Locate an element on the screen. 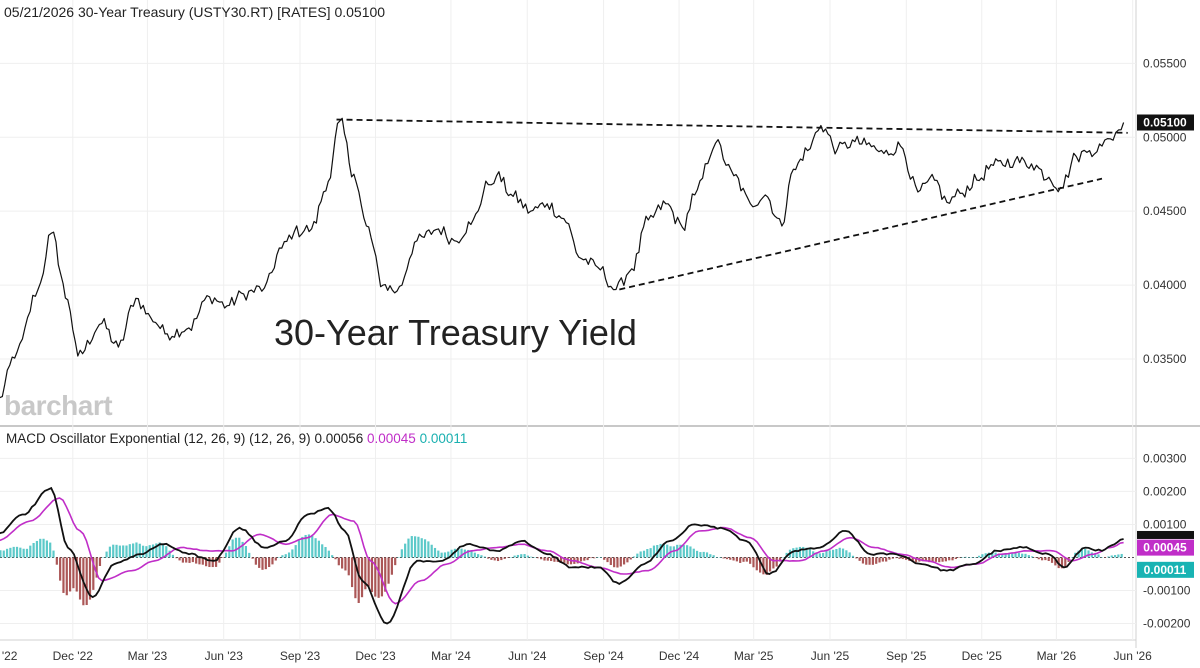 This screenshot has width=1200, height=668. macd-y-tick-label: 0.00300 is located at coordinates (1165, 458).